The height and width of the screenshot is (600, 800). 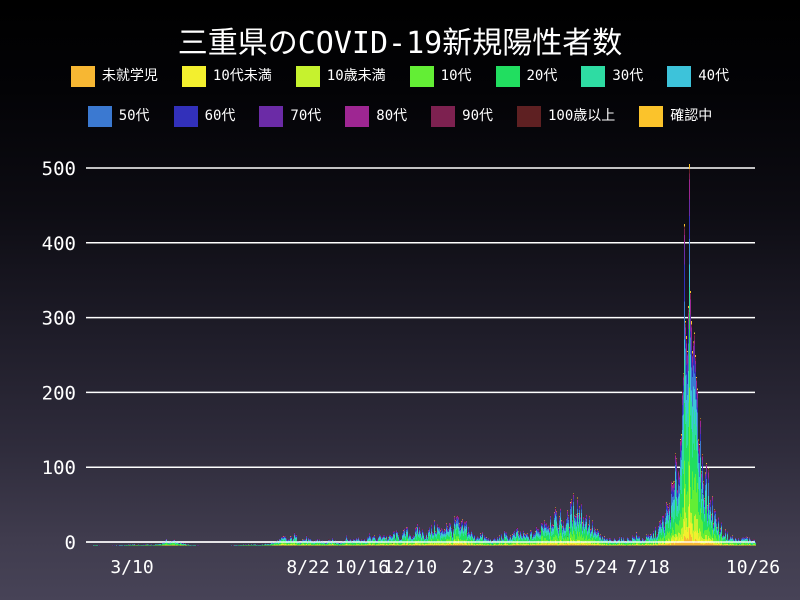 I want to click on x-tick-label: 3/30, so click(x=534, y=567).